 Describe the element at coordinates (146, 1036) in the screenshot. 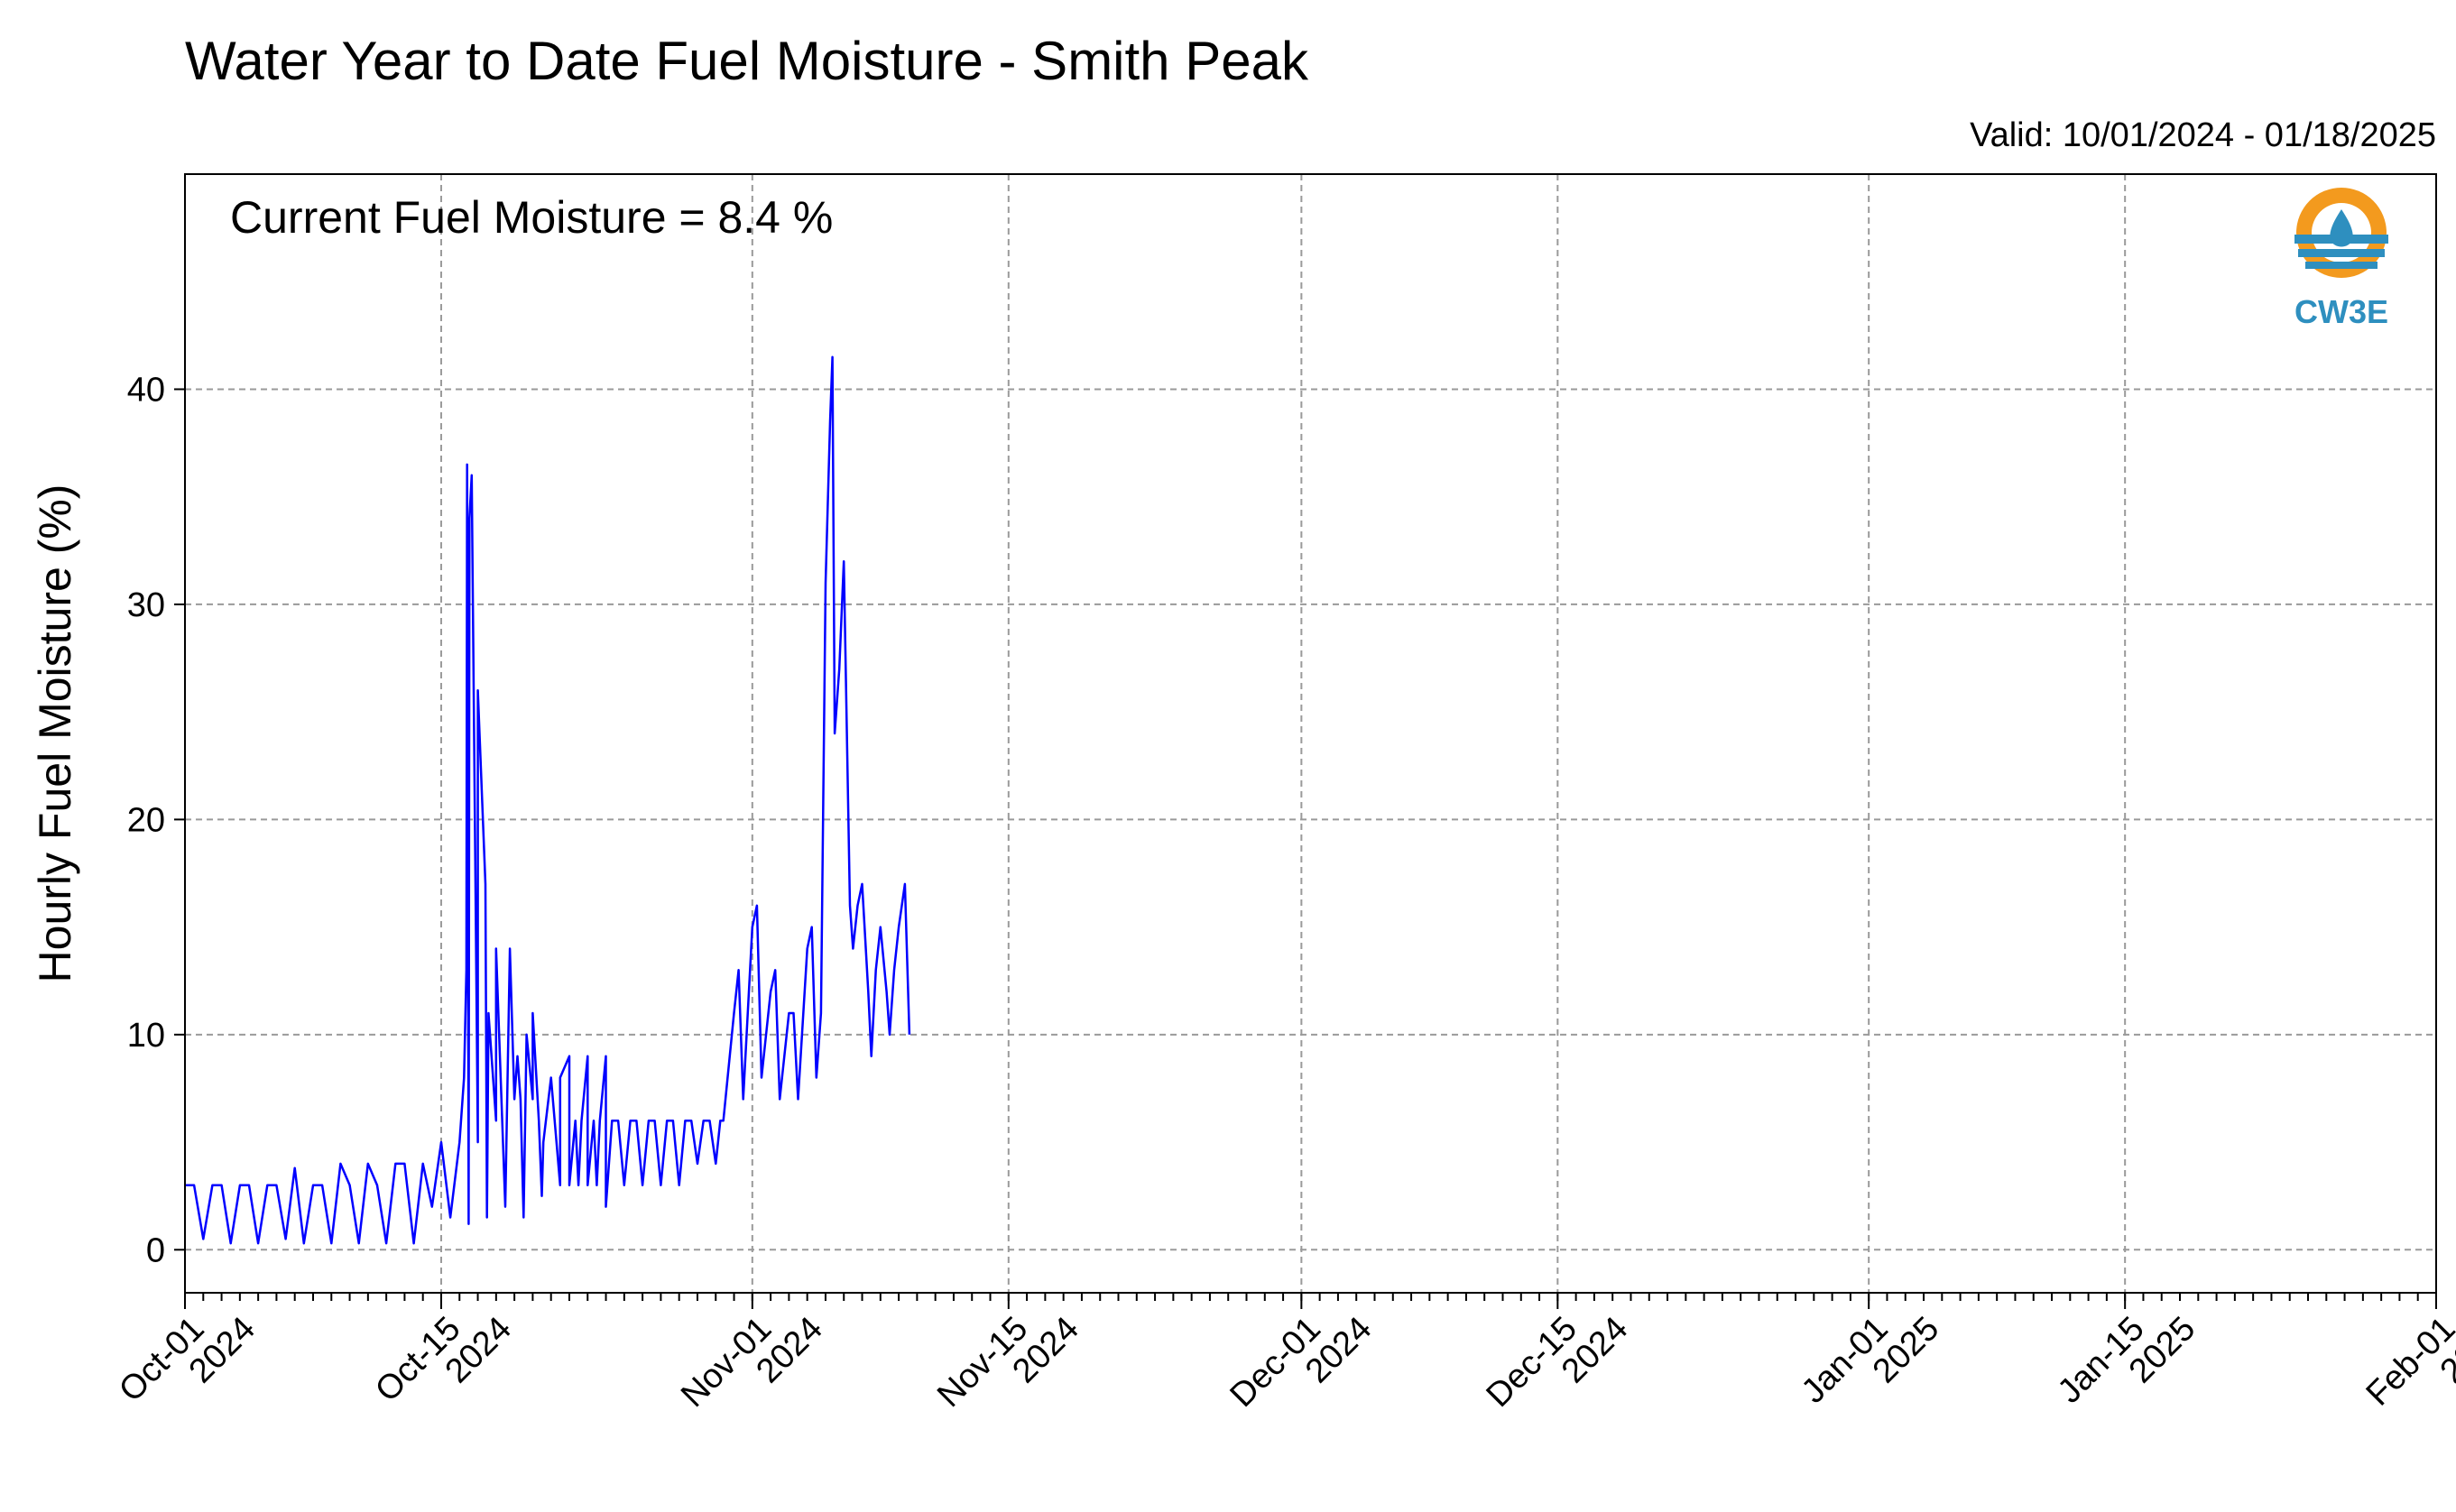

I see `y-tick-label: 10` at that location.